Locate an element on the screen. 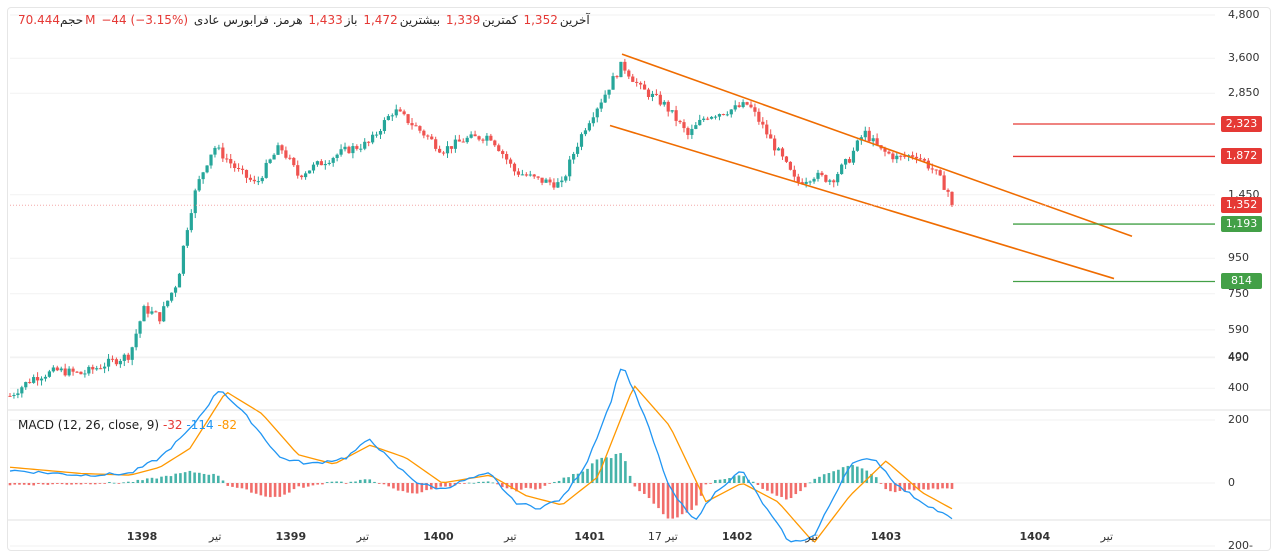 This screenshot has width=1280, height=560. channel-lower-line is located at coordinates (862, 202).